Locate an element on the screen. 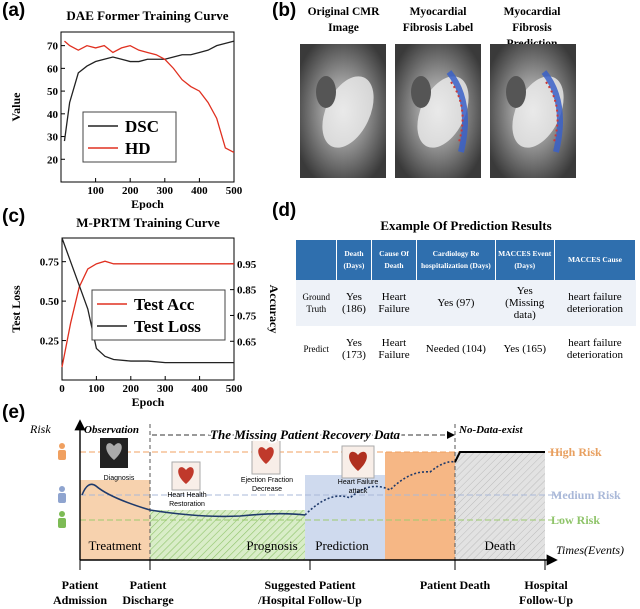 This screenshot has height=609, width=640. legend-entry: Test Acc is located at coordinates (164, 304).